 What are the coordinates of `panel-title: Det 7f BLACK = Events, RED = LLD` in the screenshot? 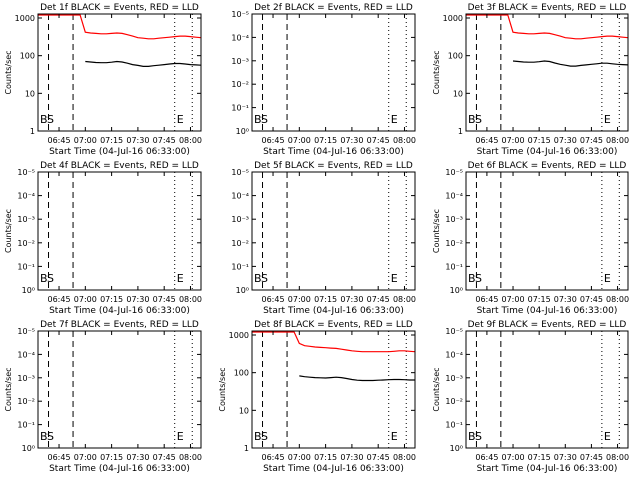 It's located at (119, 325).